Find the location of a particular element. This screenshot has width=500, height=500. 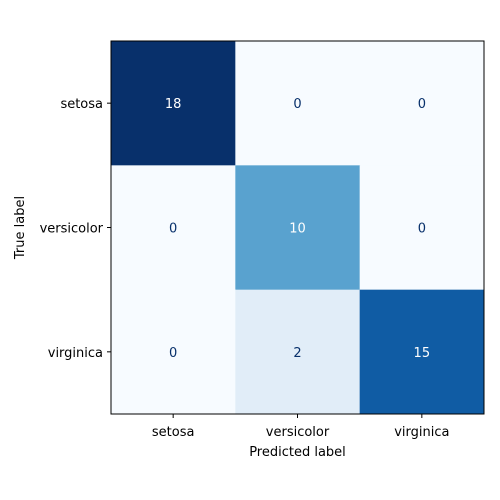

cell-value-label: 10 is located at coordinates (297, 229).